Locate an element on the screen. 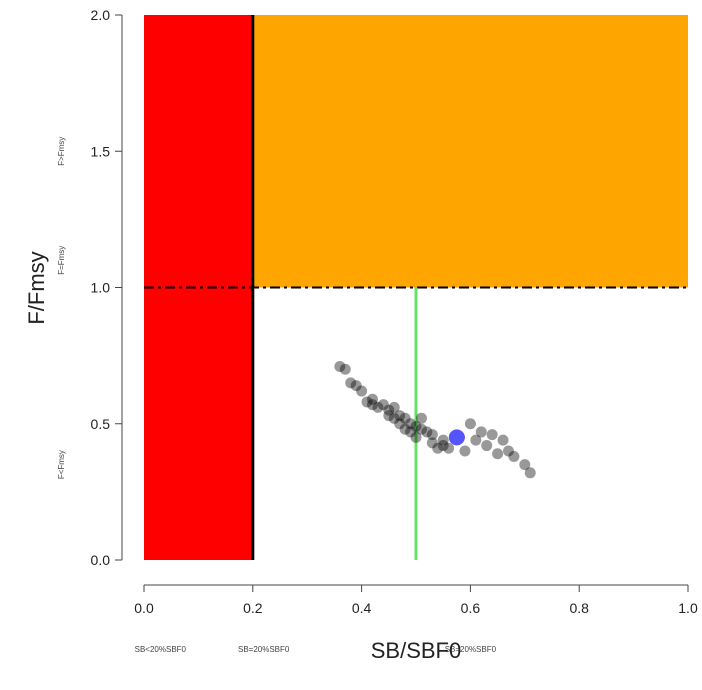 Image resolution: width=702 pixels, height=690 pixels. x-tick-label: 0.6 is located at coordinates (471, 608).